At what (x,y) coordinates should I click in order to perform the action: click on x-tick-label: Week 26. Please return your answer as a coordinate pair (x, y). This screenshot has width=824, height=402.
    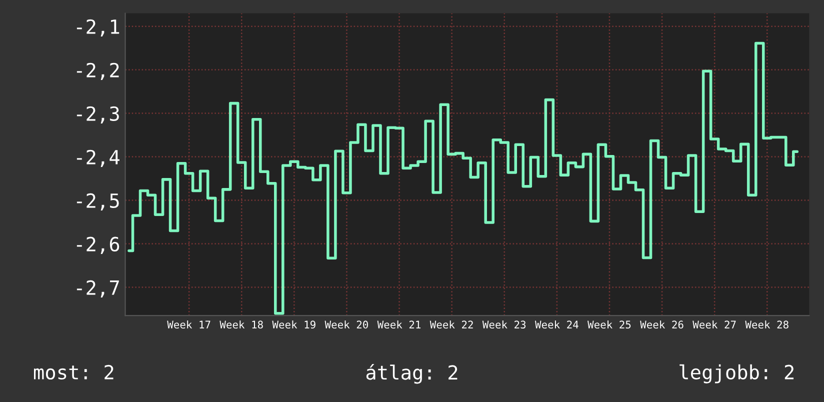
    Looking at the image, I should click on (662, 324).